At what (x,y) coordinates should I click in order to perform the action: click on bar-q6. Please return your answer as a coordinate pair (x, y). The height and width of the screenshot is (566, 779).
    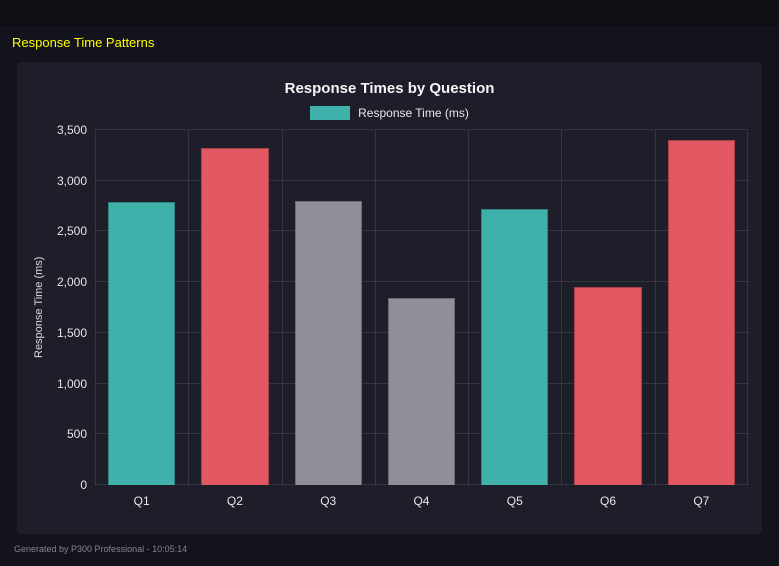
    Looking at the image, I should click on (608, 386).